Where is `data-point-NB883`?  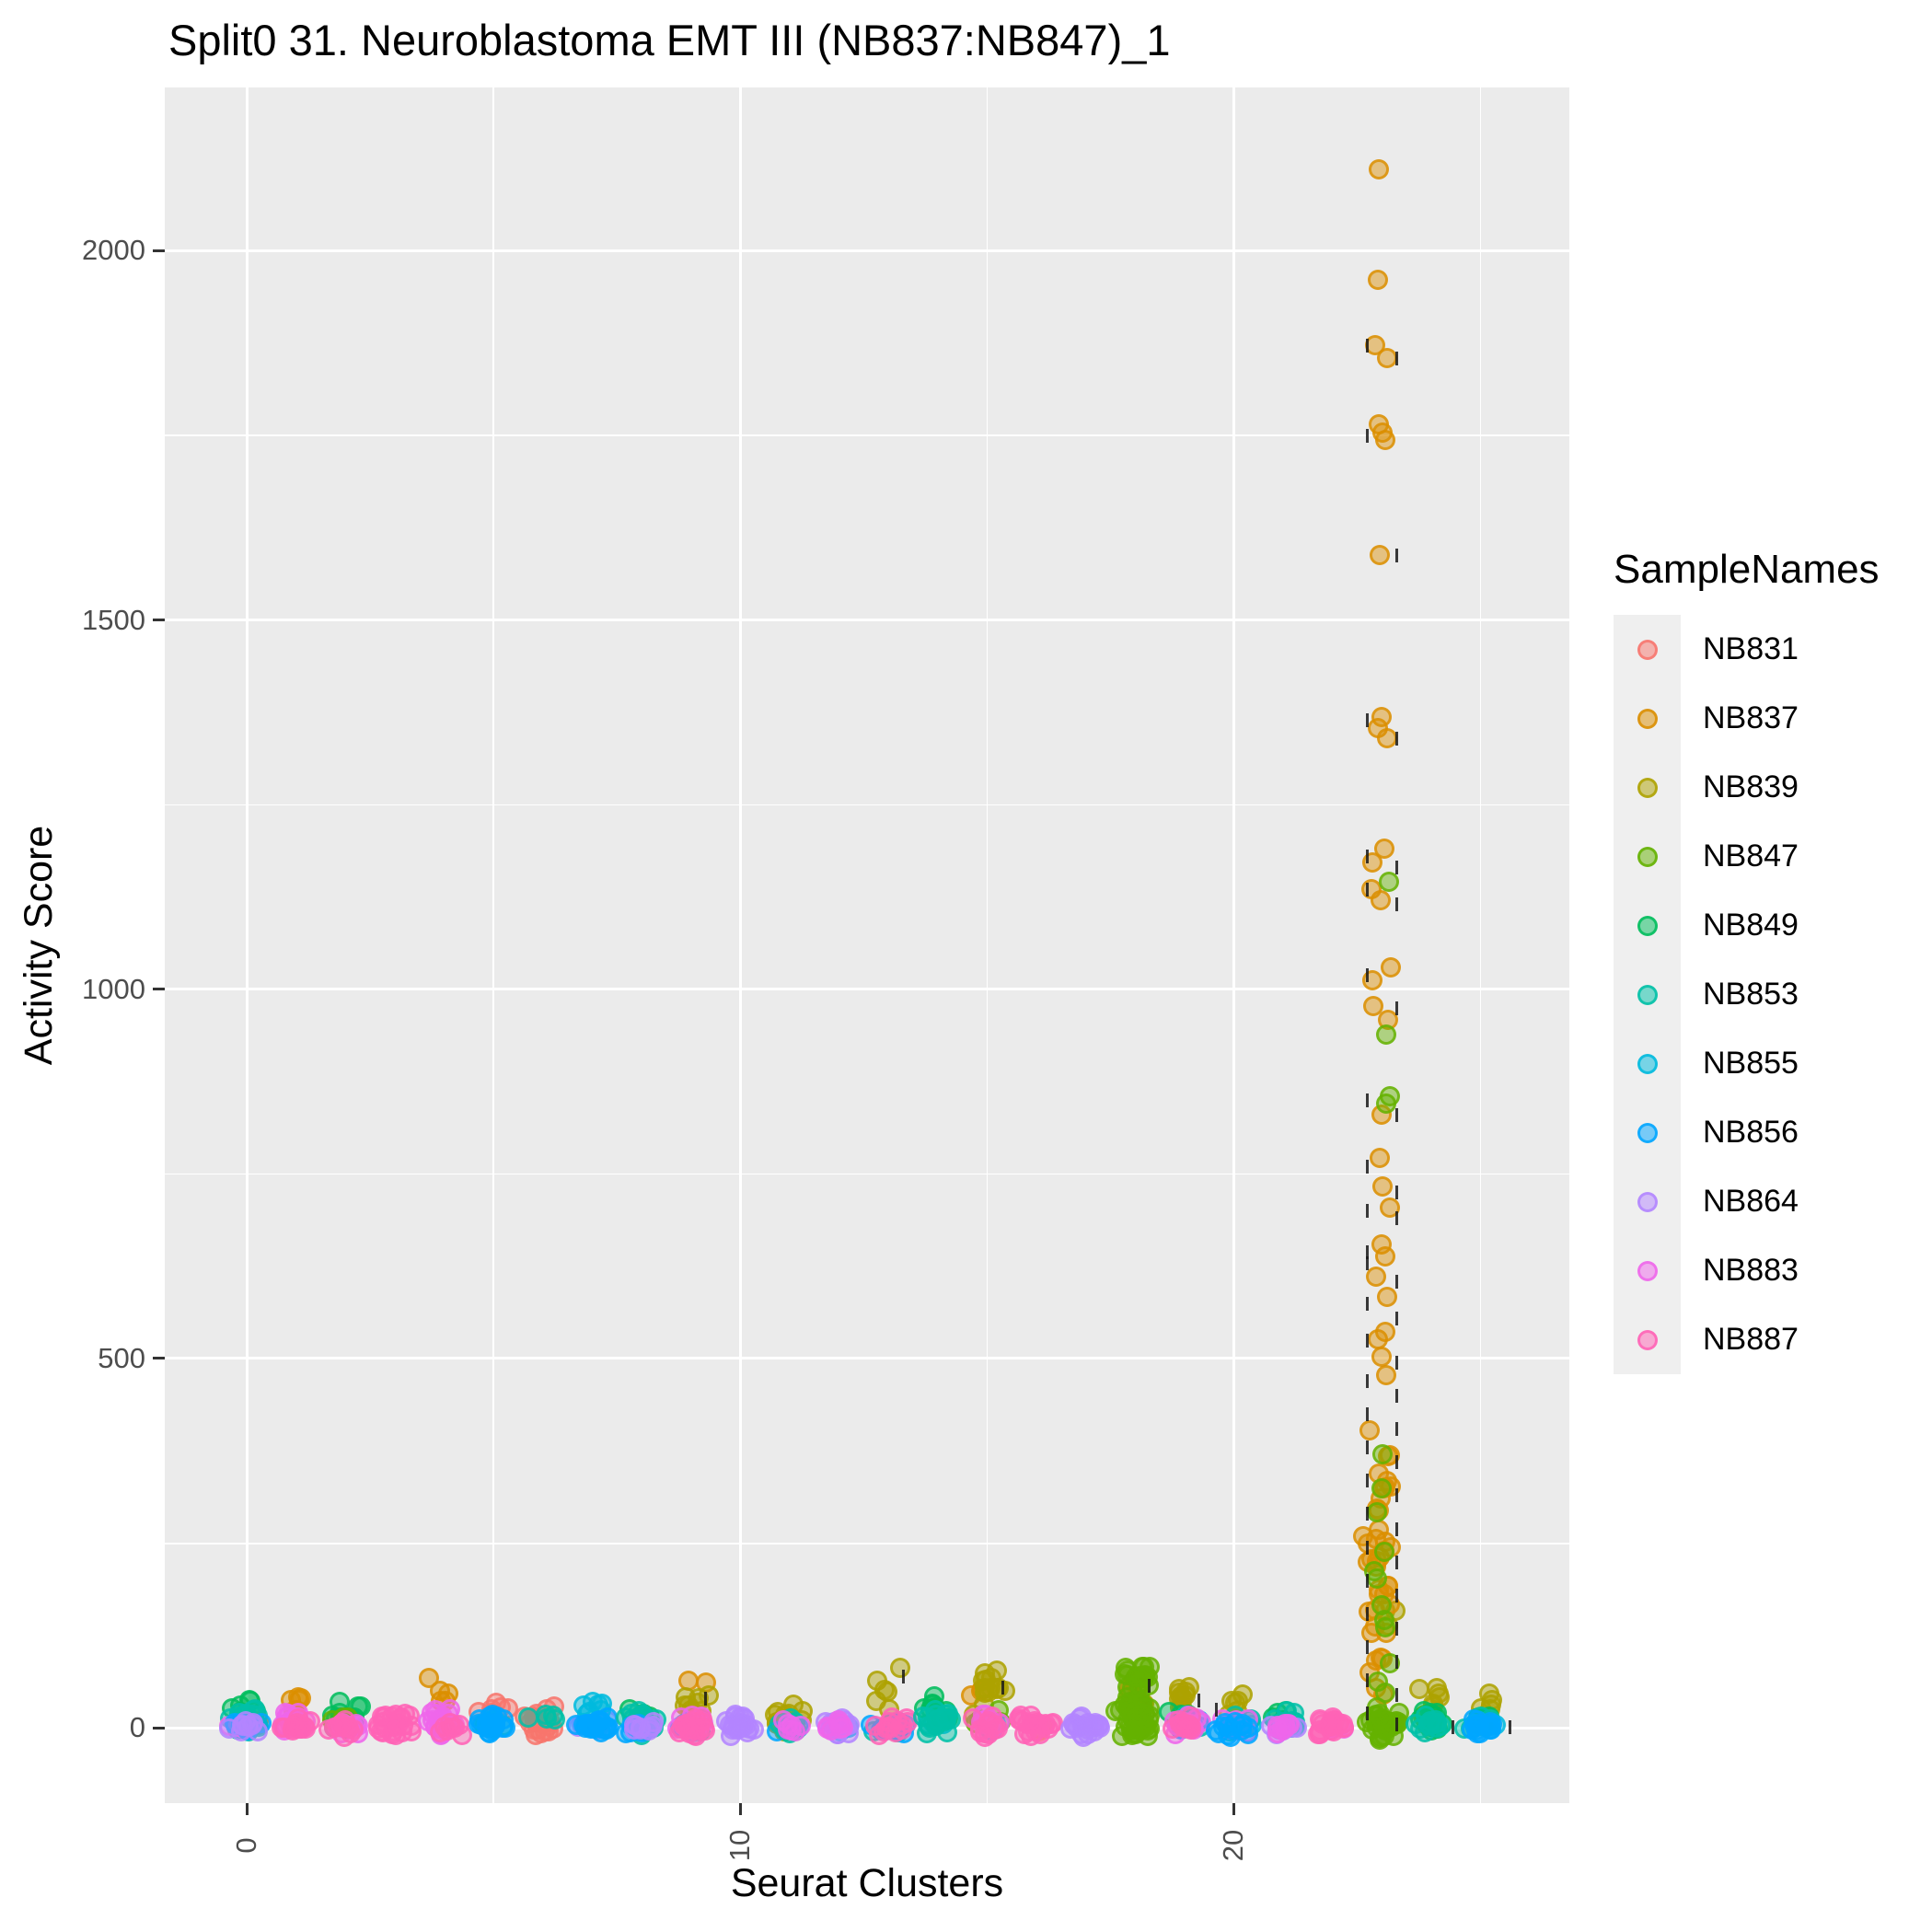 data-point-NB883 is located at coordinates (1282, 1731).